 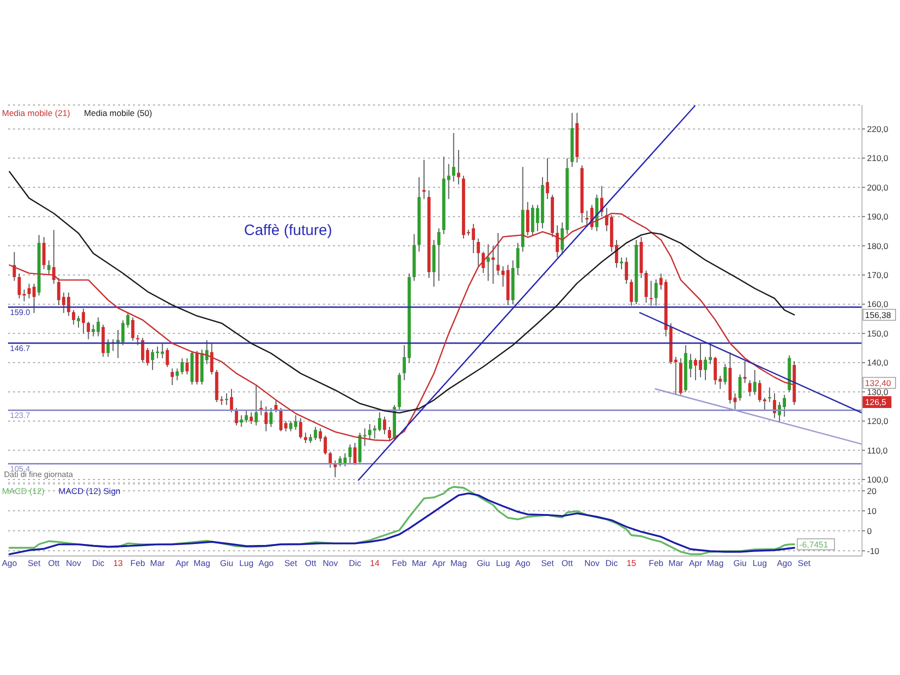 What do you see at coordinates (878, 129) in the screenshot?
I see `y-tick-label: 220,0` at bounding box center [878, 129].